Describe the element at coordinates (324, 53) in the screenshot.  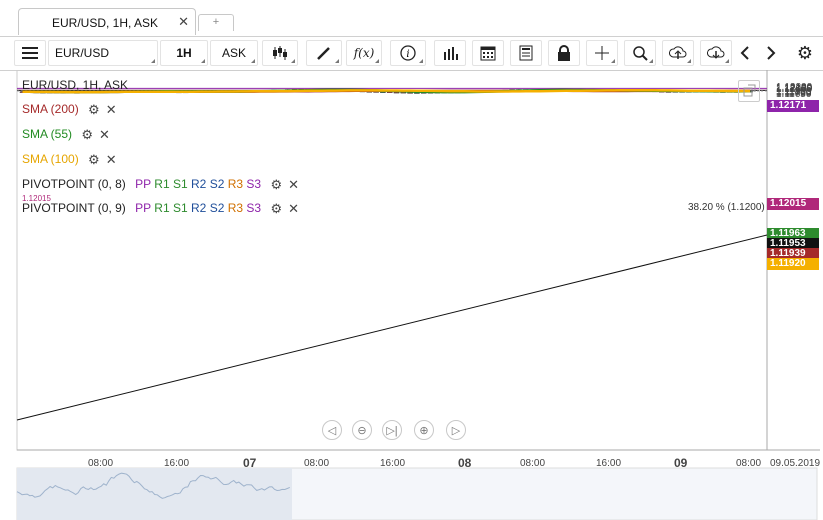
I see `draw-icon` at that location.